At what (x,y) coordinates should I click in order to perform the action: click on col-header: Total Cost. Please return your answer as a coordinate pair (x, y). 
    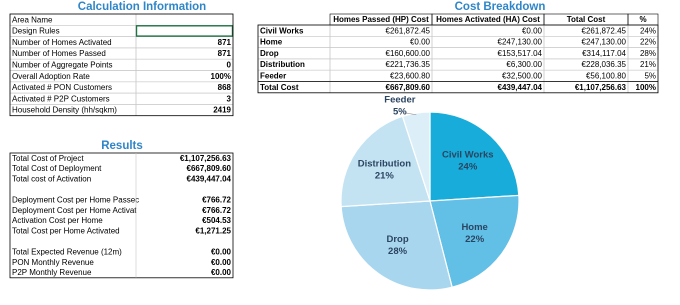
    Looking at the image, I should click on (586, 19).